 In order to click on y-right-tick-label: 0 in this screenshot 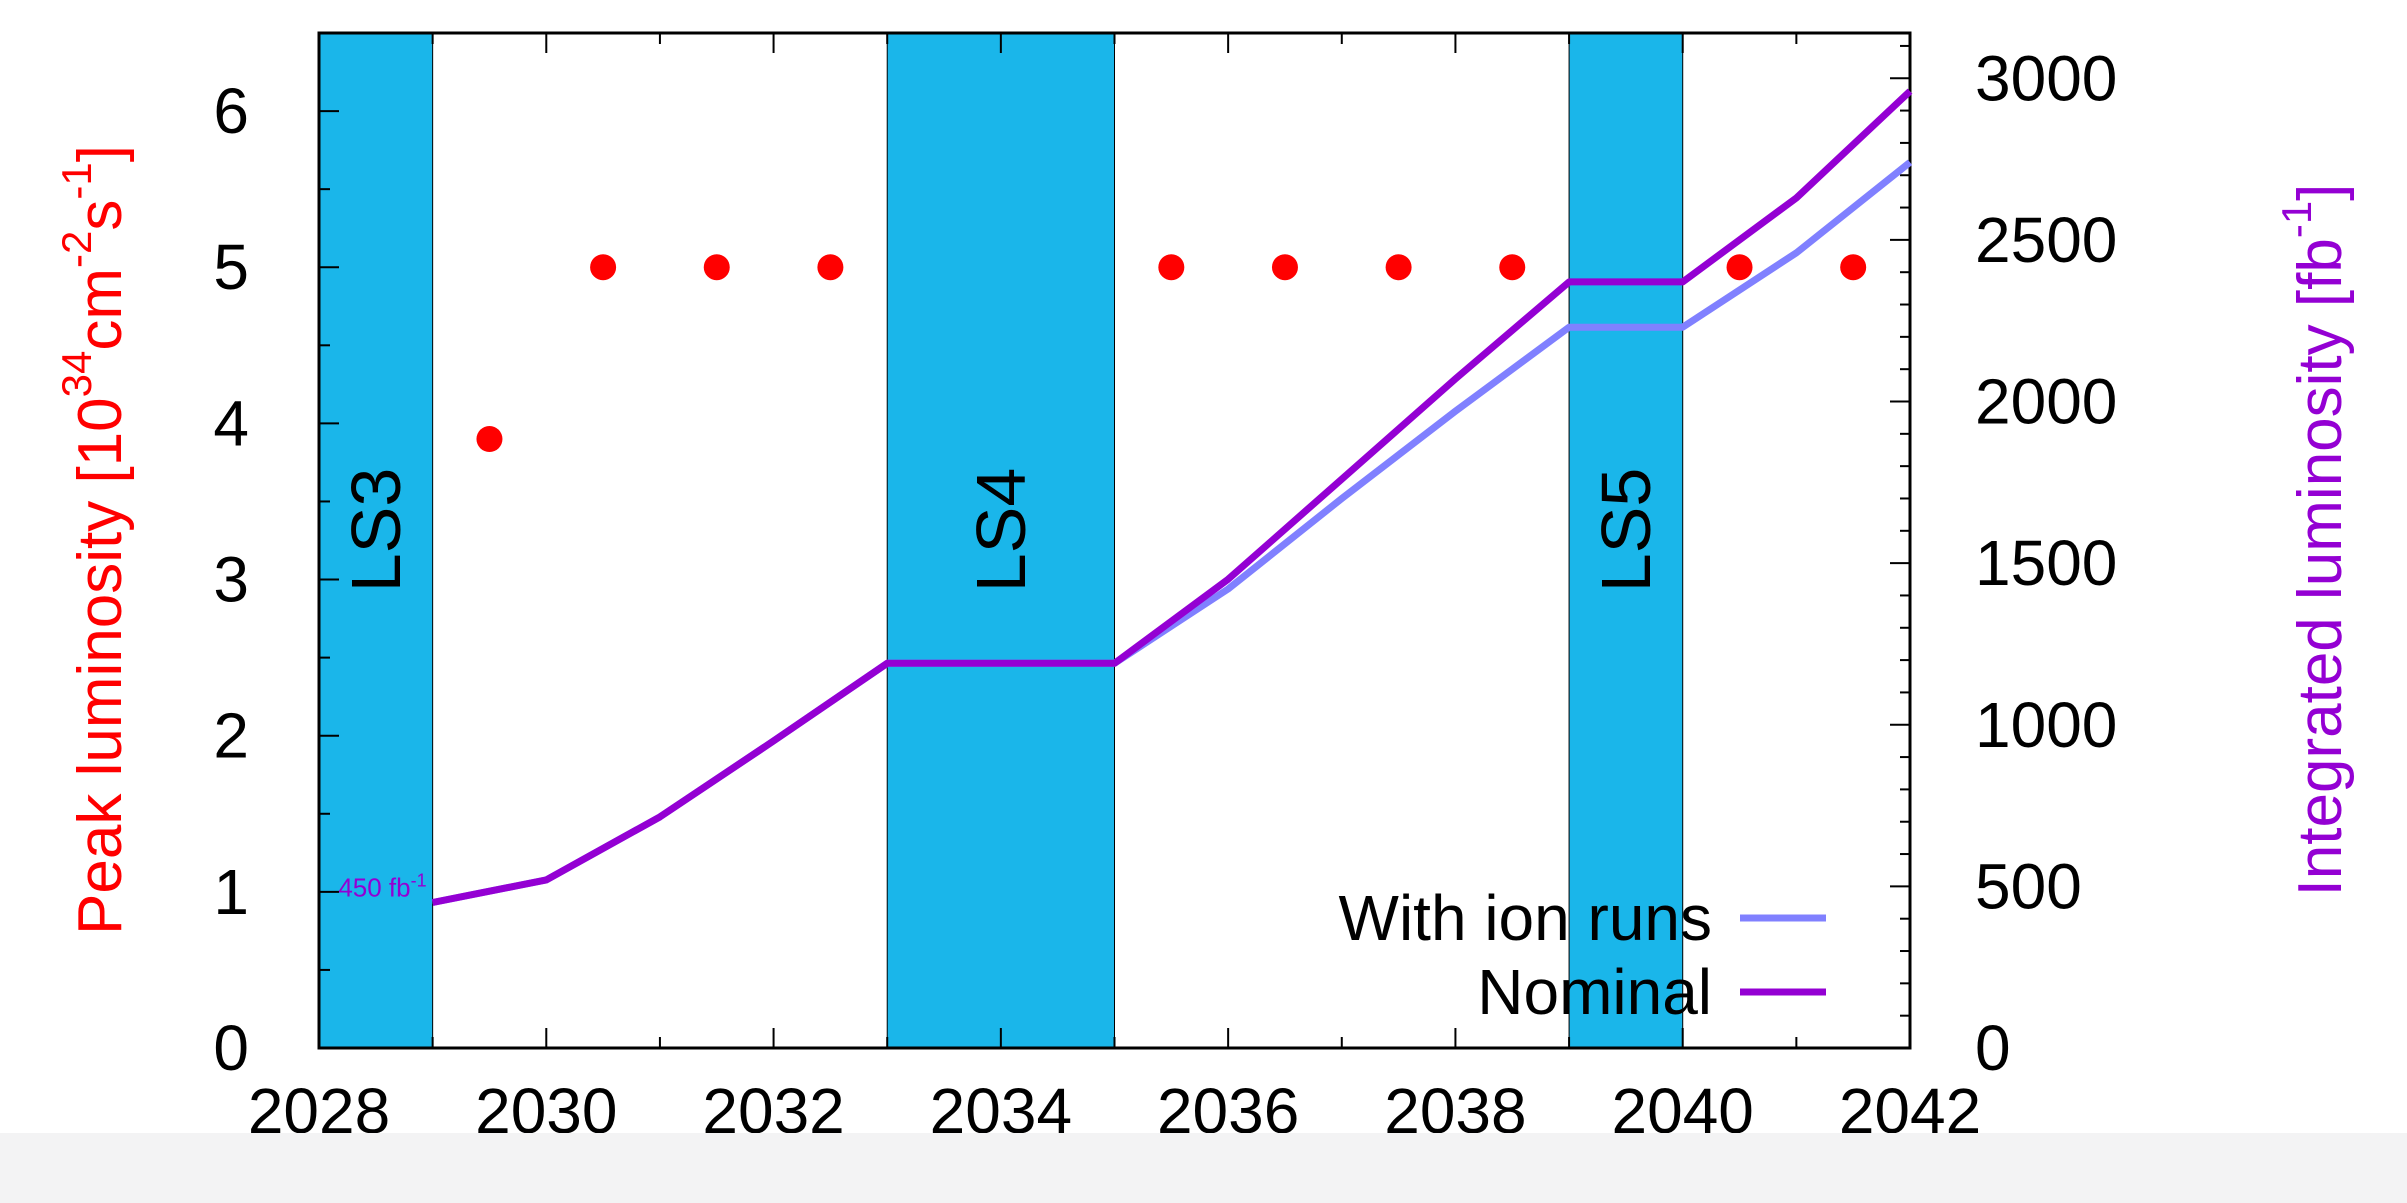, I will do `click(1993, 1048)`.